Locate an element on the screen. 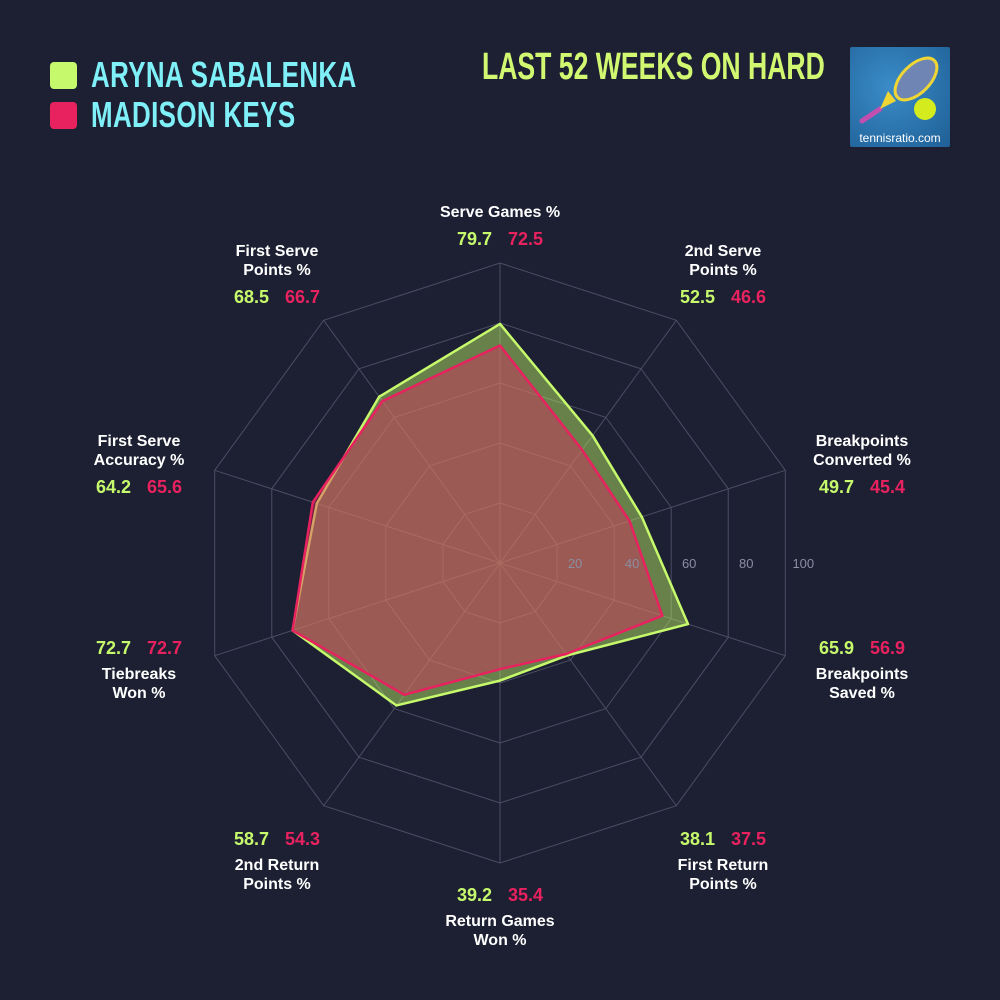 The width and height of the screenshot is (1000, 1000). axis-values: 49.7 45.4 is located at coordinates (862, 487).